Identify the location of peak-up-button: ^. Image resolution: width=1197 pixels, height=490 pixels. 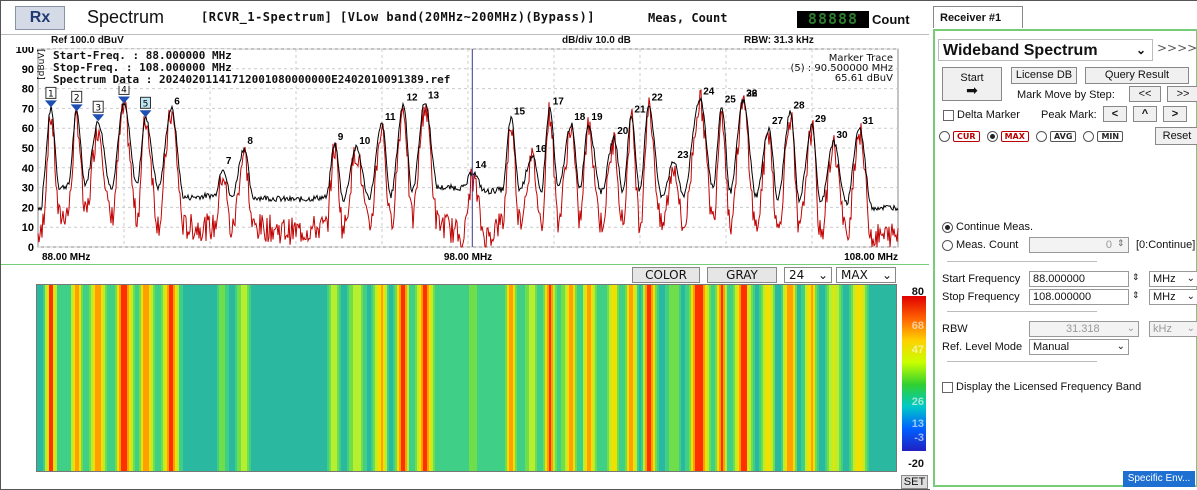
(1145, 114).